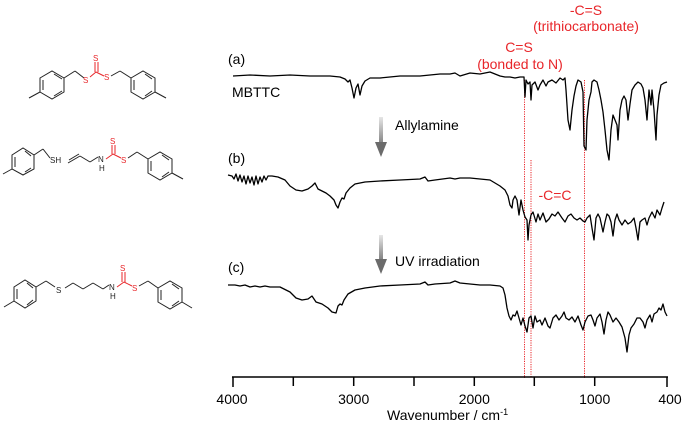  What do you see at coordinates (236, 59) in the screenshot?
I see `panel-label-a: (a)` at bounding box center [236, 59].